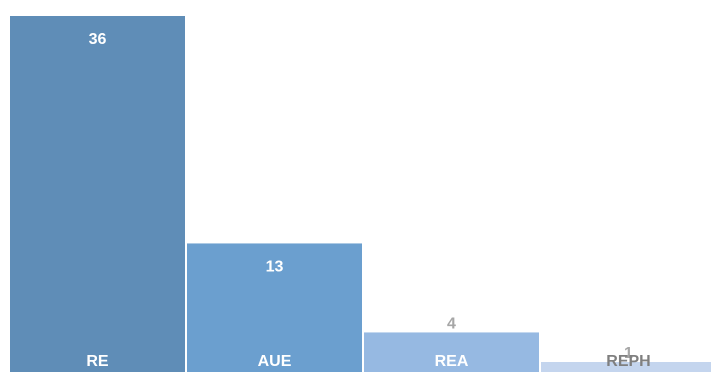 The image size is (711, 372). What do you see at coordinates (451, 352) in the screenshot?
I see `bar-rea` at bounding box center [451, 352].